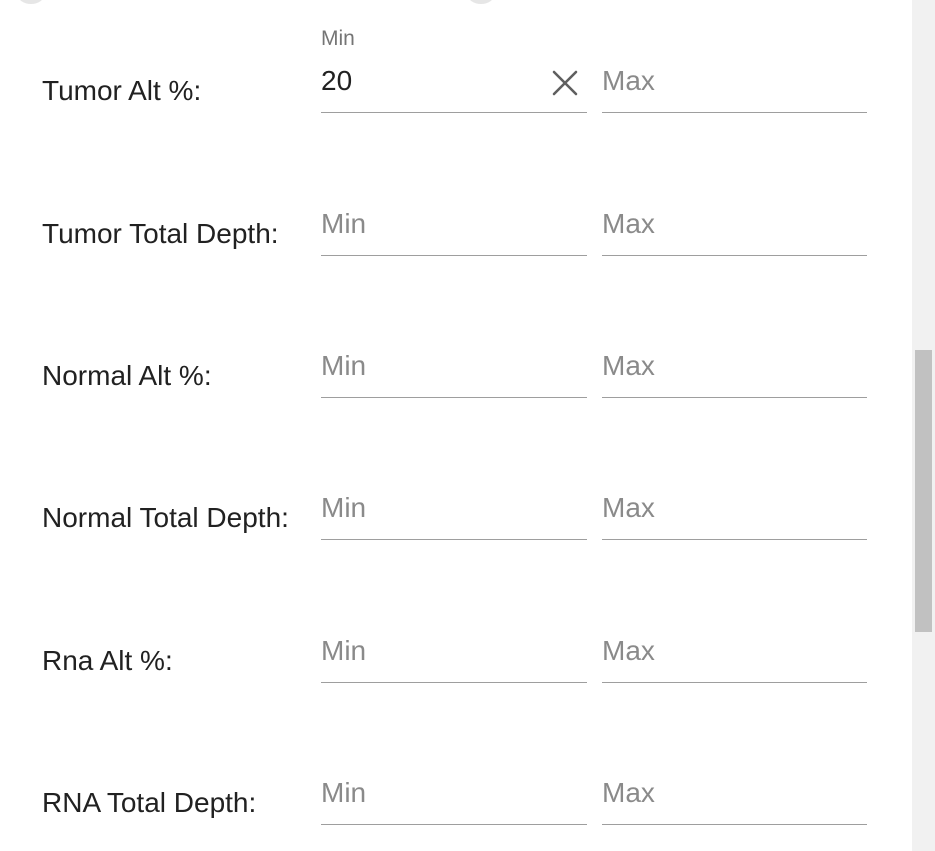  Describe the element at coordinates (454, 70) in the screenshot. I see `tumor-alt-min-field: Min 20` at that location.